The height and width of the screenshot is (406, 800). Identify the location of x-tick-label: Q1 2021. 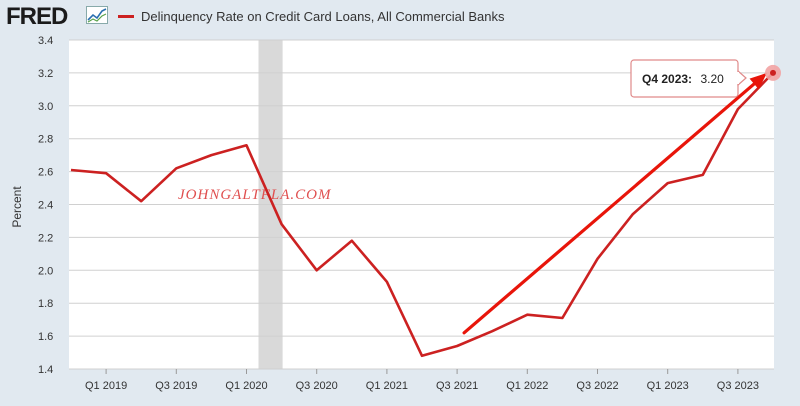
(387, 386).